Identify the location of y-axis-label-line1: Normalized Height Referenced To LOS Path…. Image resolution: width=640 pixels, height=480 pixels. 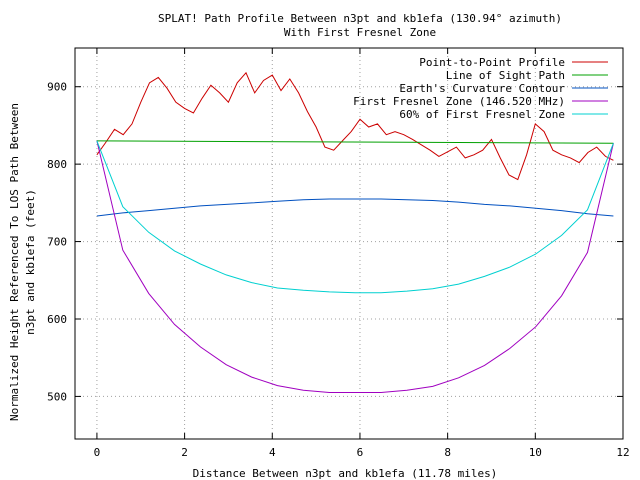
(14, 262).